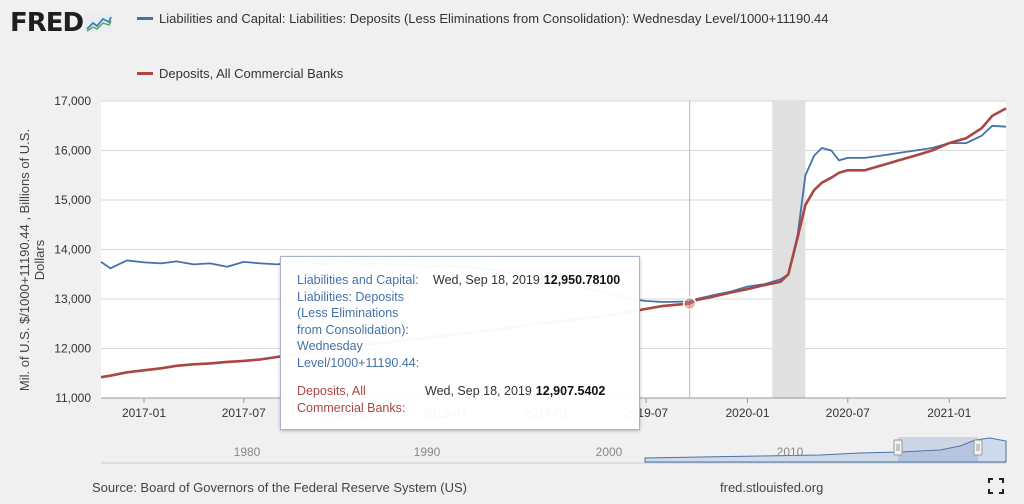 The image size is (1024, 504). What do you see at coordinates (330, 346) in the screenshot?
I see `tooltip-name-line: Wednesday` at bounding box center [330, 346].